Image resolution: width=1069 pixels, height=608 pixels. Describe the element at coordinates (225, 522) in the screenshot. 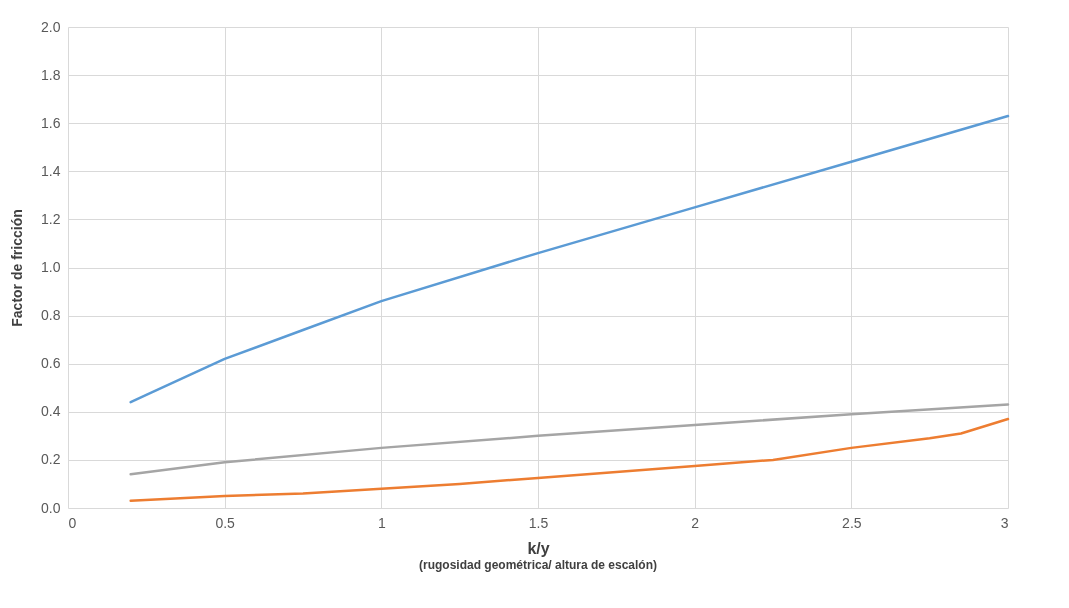

I see `x-tick-label: 0.5` at that location.